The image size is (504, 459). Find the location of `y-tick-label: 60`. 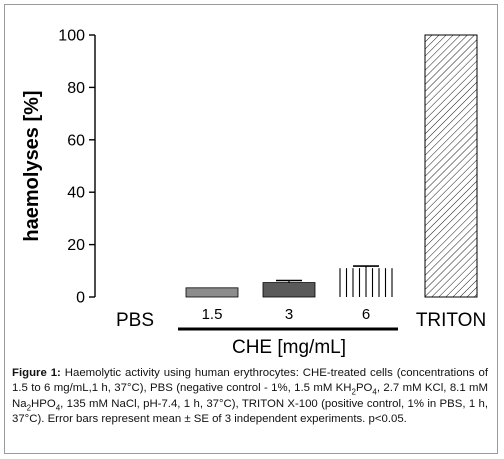

y-tick-label: 60 is located at coordinates (76, 140).